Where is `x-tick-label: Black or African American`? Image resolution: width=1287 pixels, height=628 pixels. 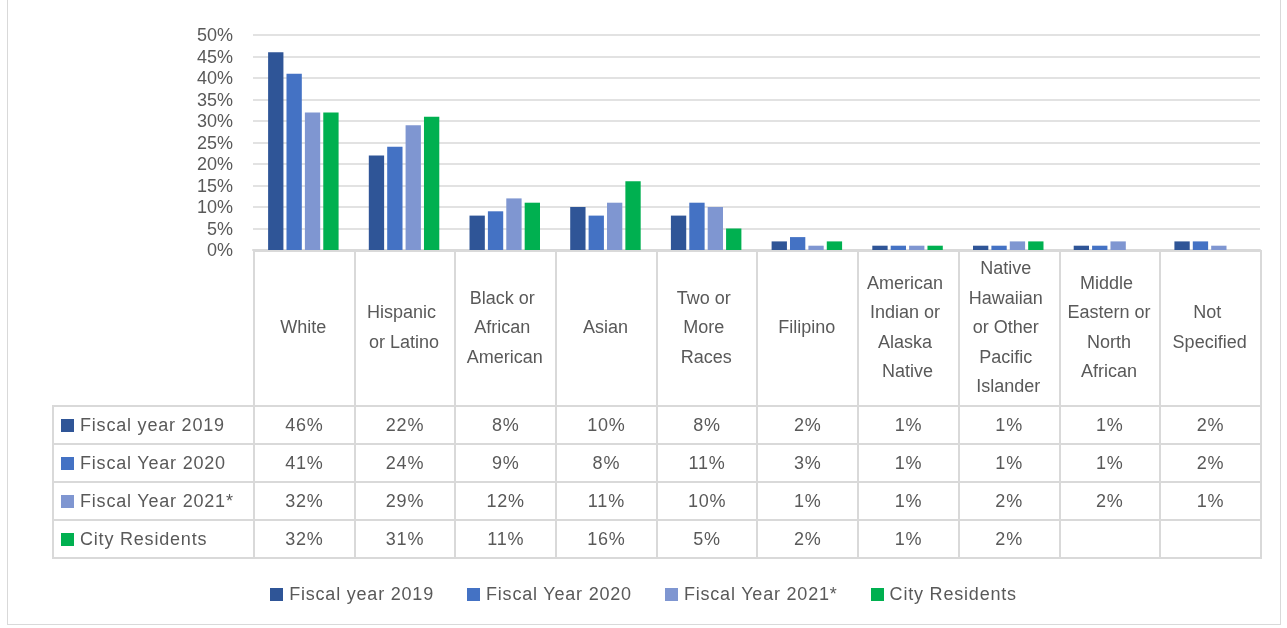
x-tick-label: Black or African American is located at coordinates (504, 327).